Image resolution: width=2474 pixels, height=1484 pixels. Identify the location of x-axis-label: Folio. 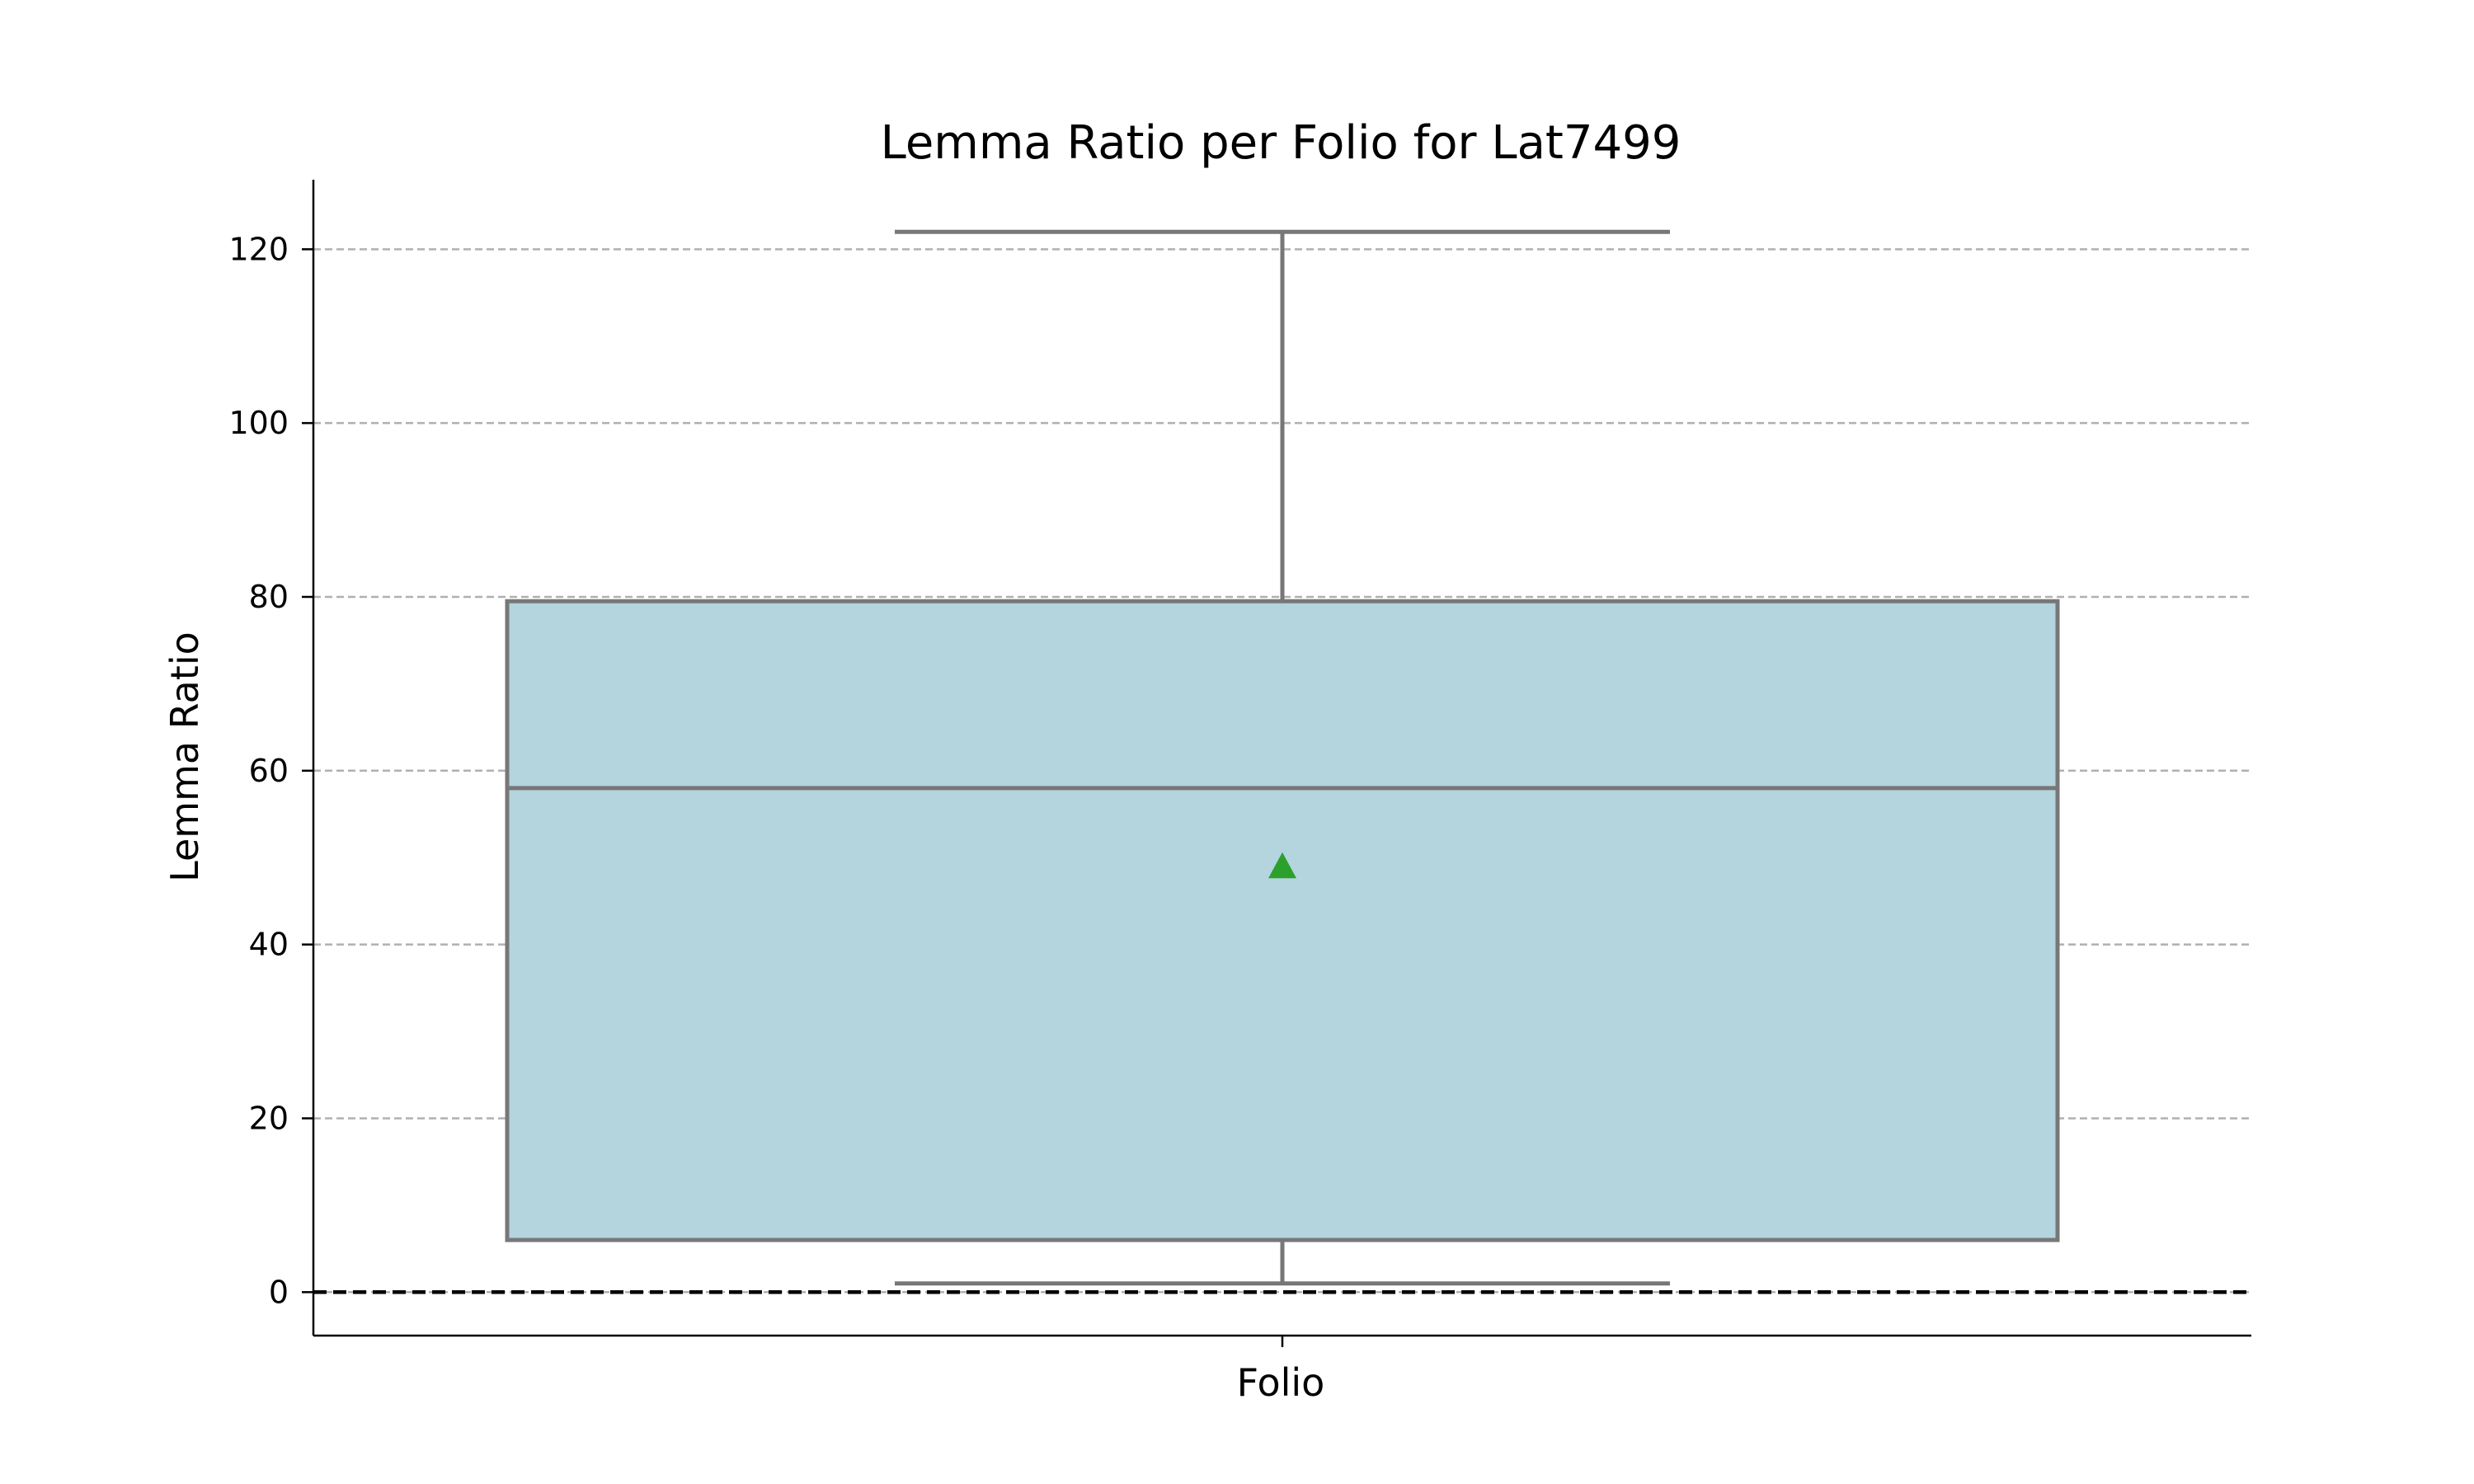
(1281, 1382).